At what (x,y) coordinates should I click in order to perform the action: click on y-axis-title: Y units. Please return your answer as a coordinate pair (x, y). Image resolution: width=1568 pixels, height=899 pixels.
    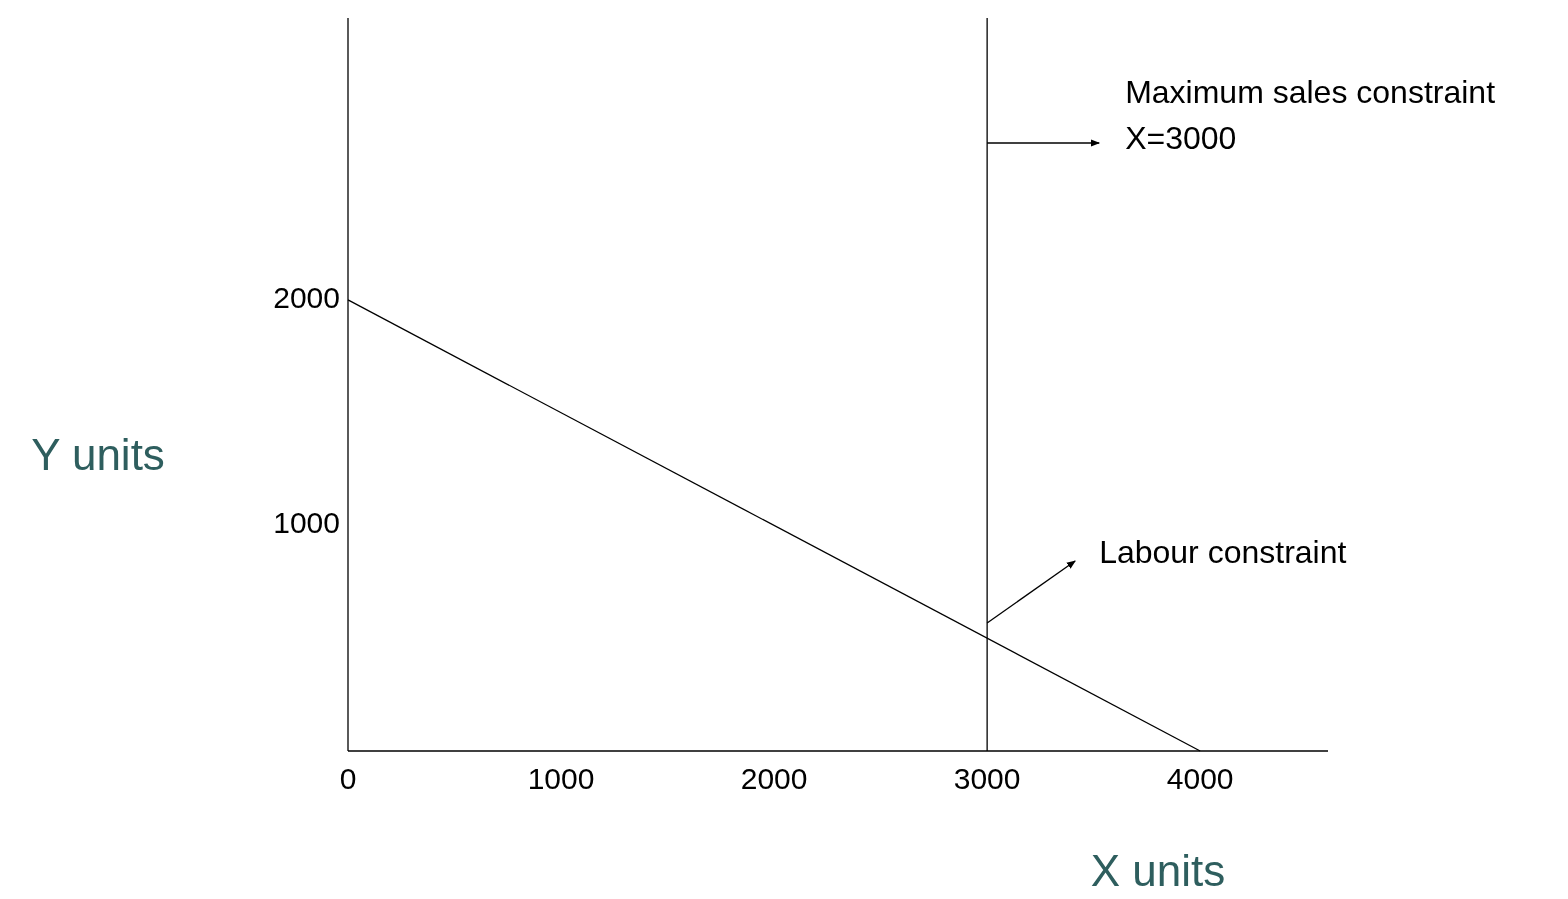
    Looking at the image, I should click on (98, 454).